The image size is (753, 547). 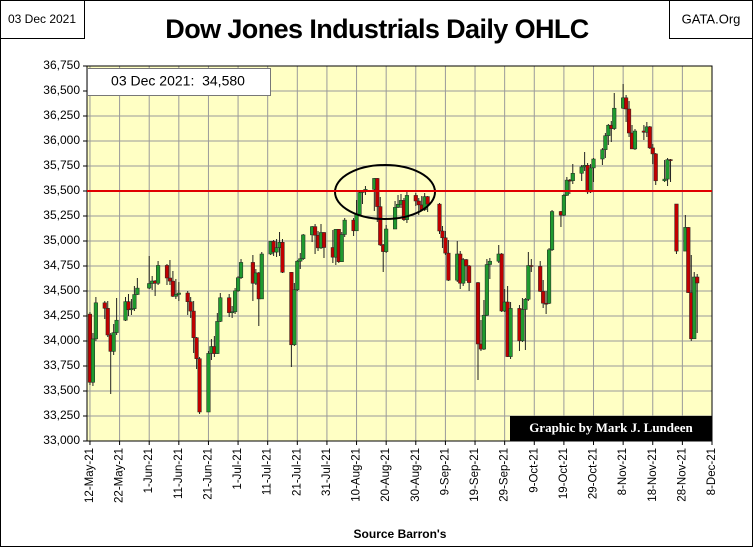 What do you see at coordinates (61, 140) in the screenshot?
I see `y-tick-label: 36,000` at bounding box center [61, 140].